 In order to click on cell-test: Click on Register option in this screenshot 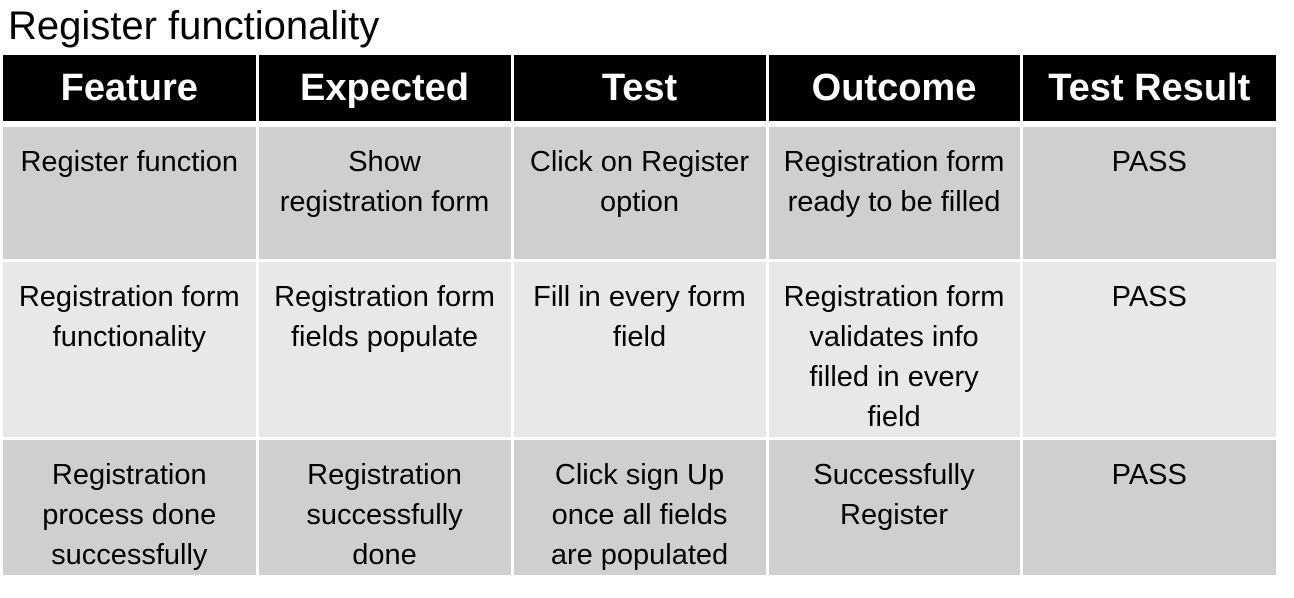, I will do `click(639, 192)`.